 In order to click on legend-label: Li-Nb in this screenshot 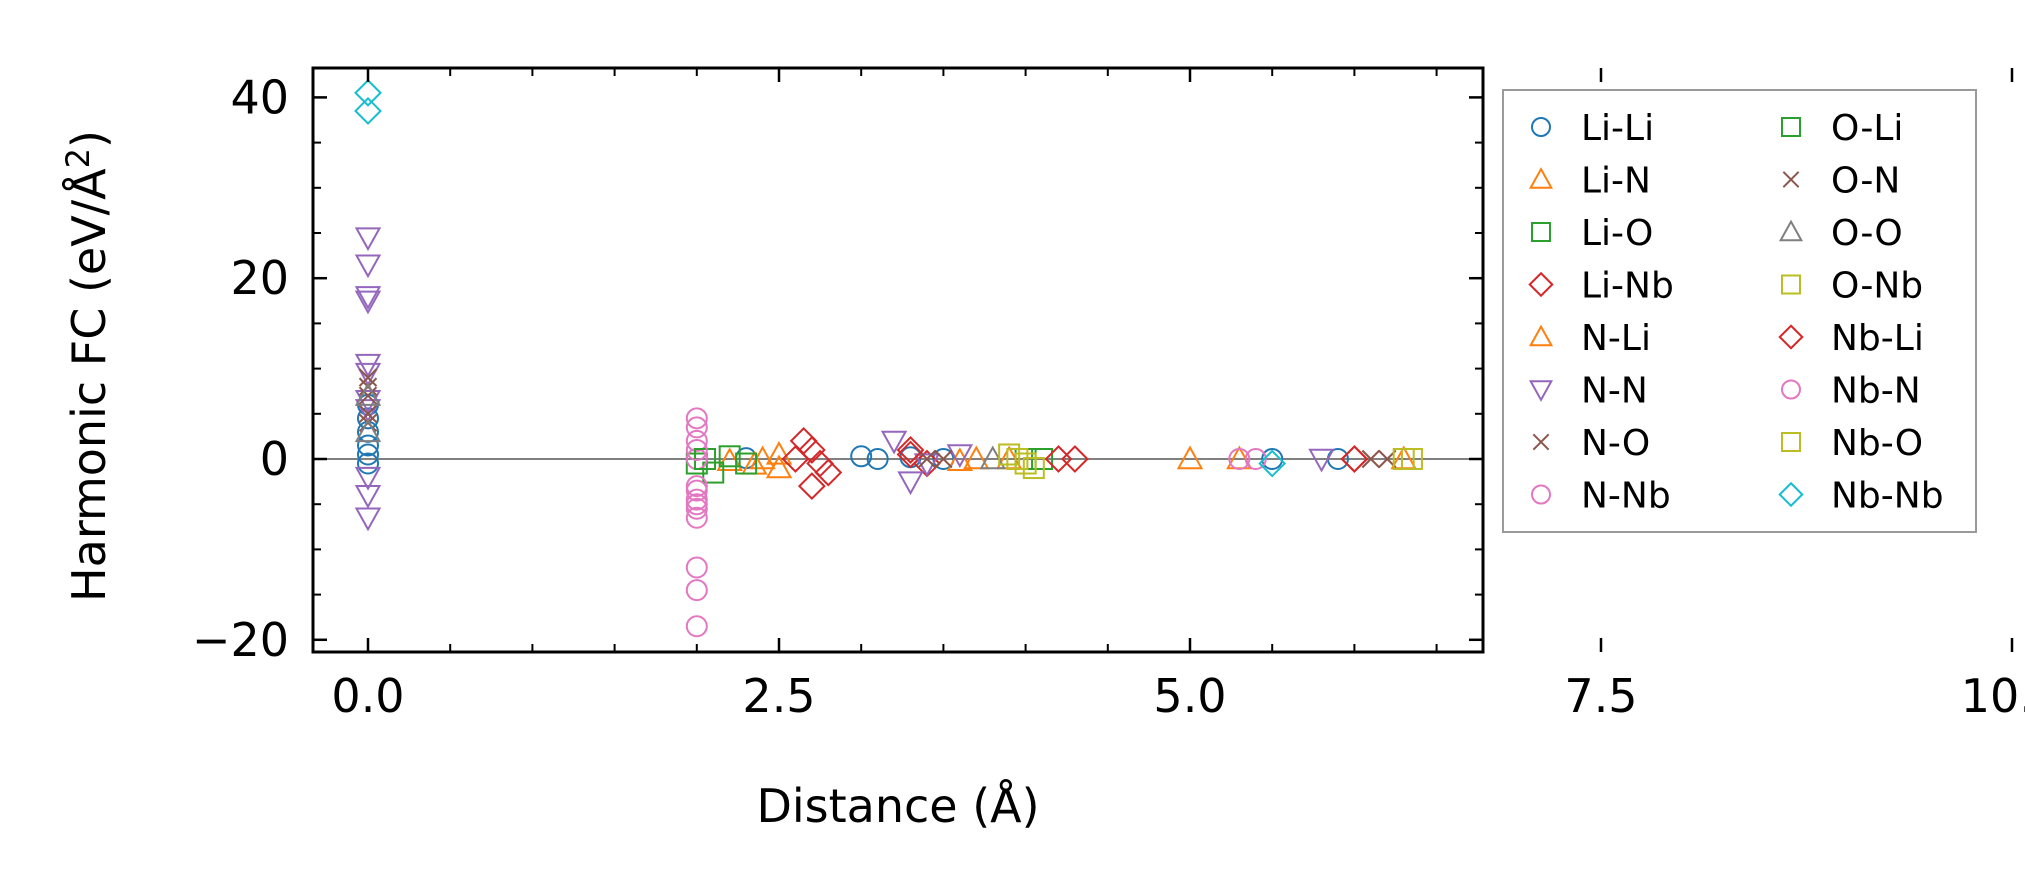, I will do `click(1627, 286)`.